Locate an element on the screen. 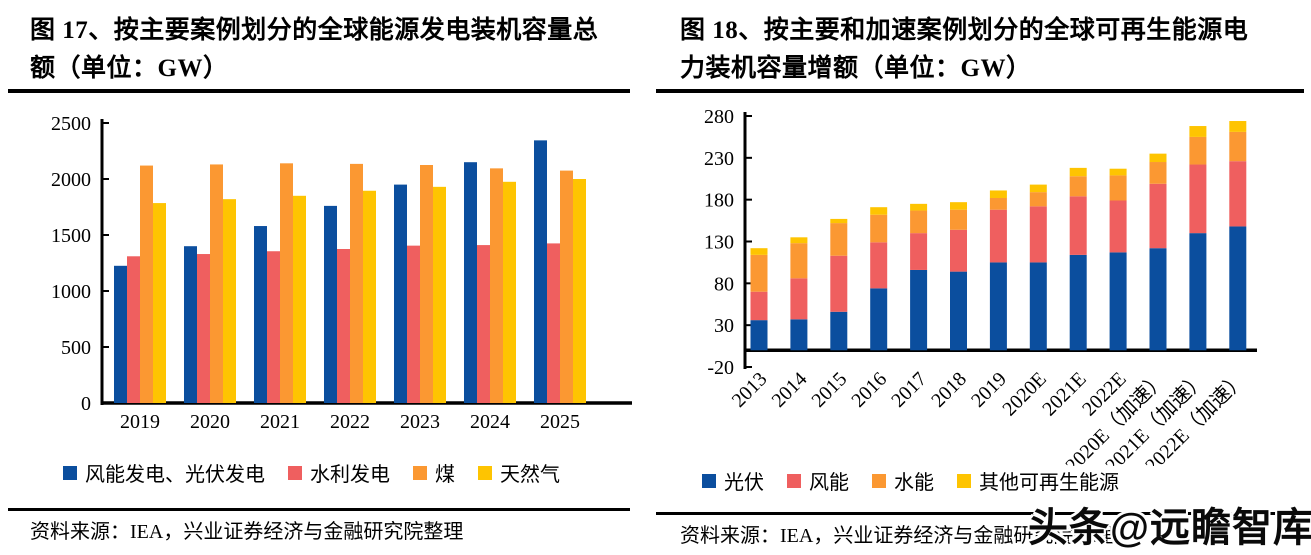  segment-2020E-风能 is located at coordinates (1038, 234).